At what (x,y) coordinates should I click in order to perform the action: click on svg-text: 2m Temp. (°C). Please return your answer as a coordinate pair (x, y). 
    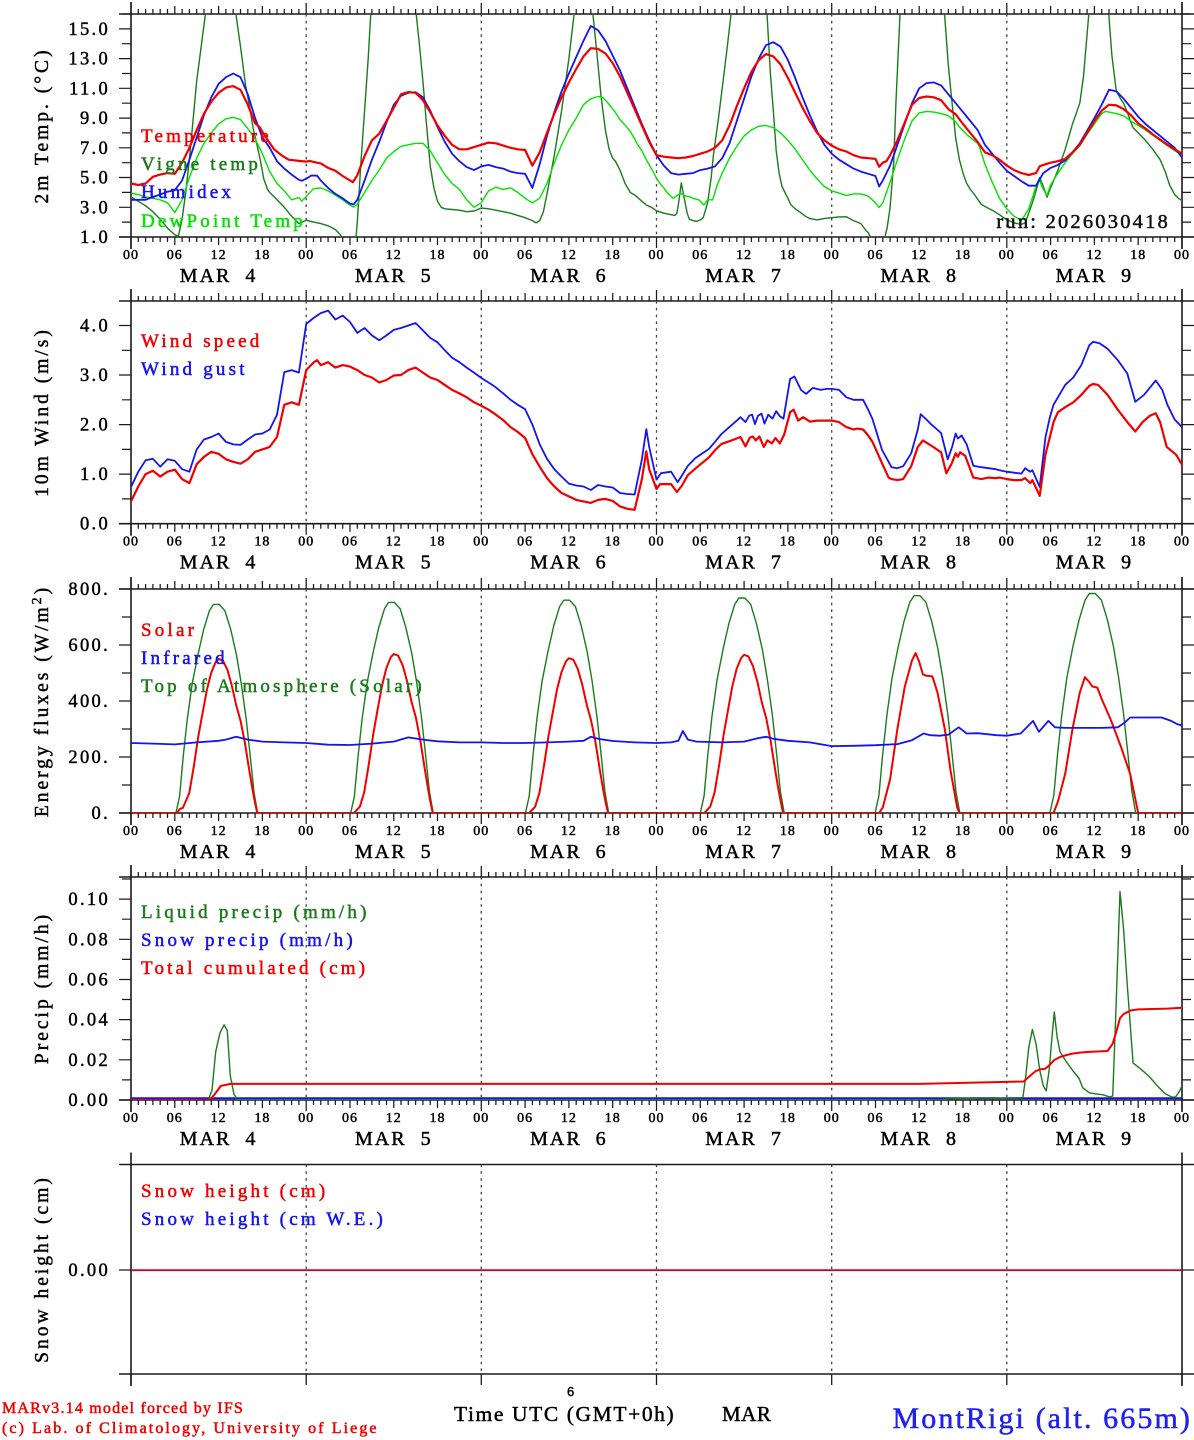
    Looking at the image, I should click on (42, 125).